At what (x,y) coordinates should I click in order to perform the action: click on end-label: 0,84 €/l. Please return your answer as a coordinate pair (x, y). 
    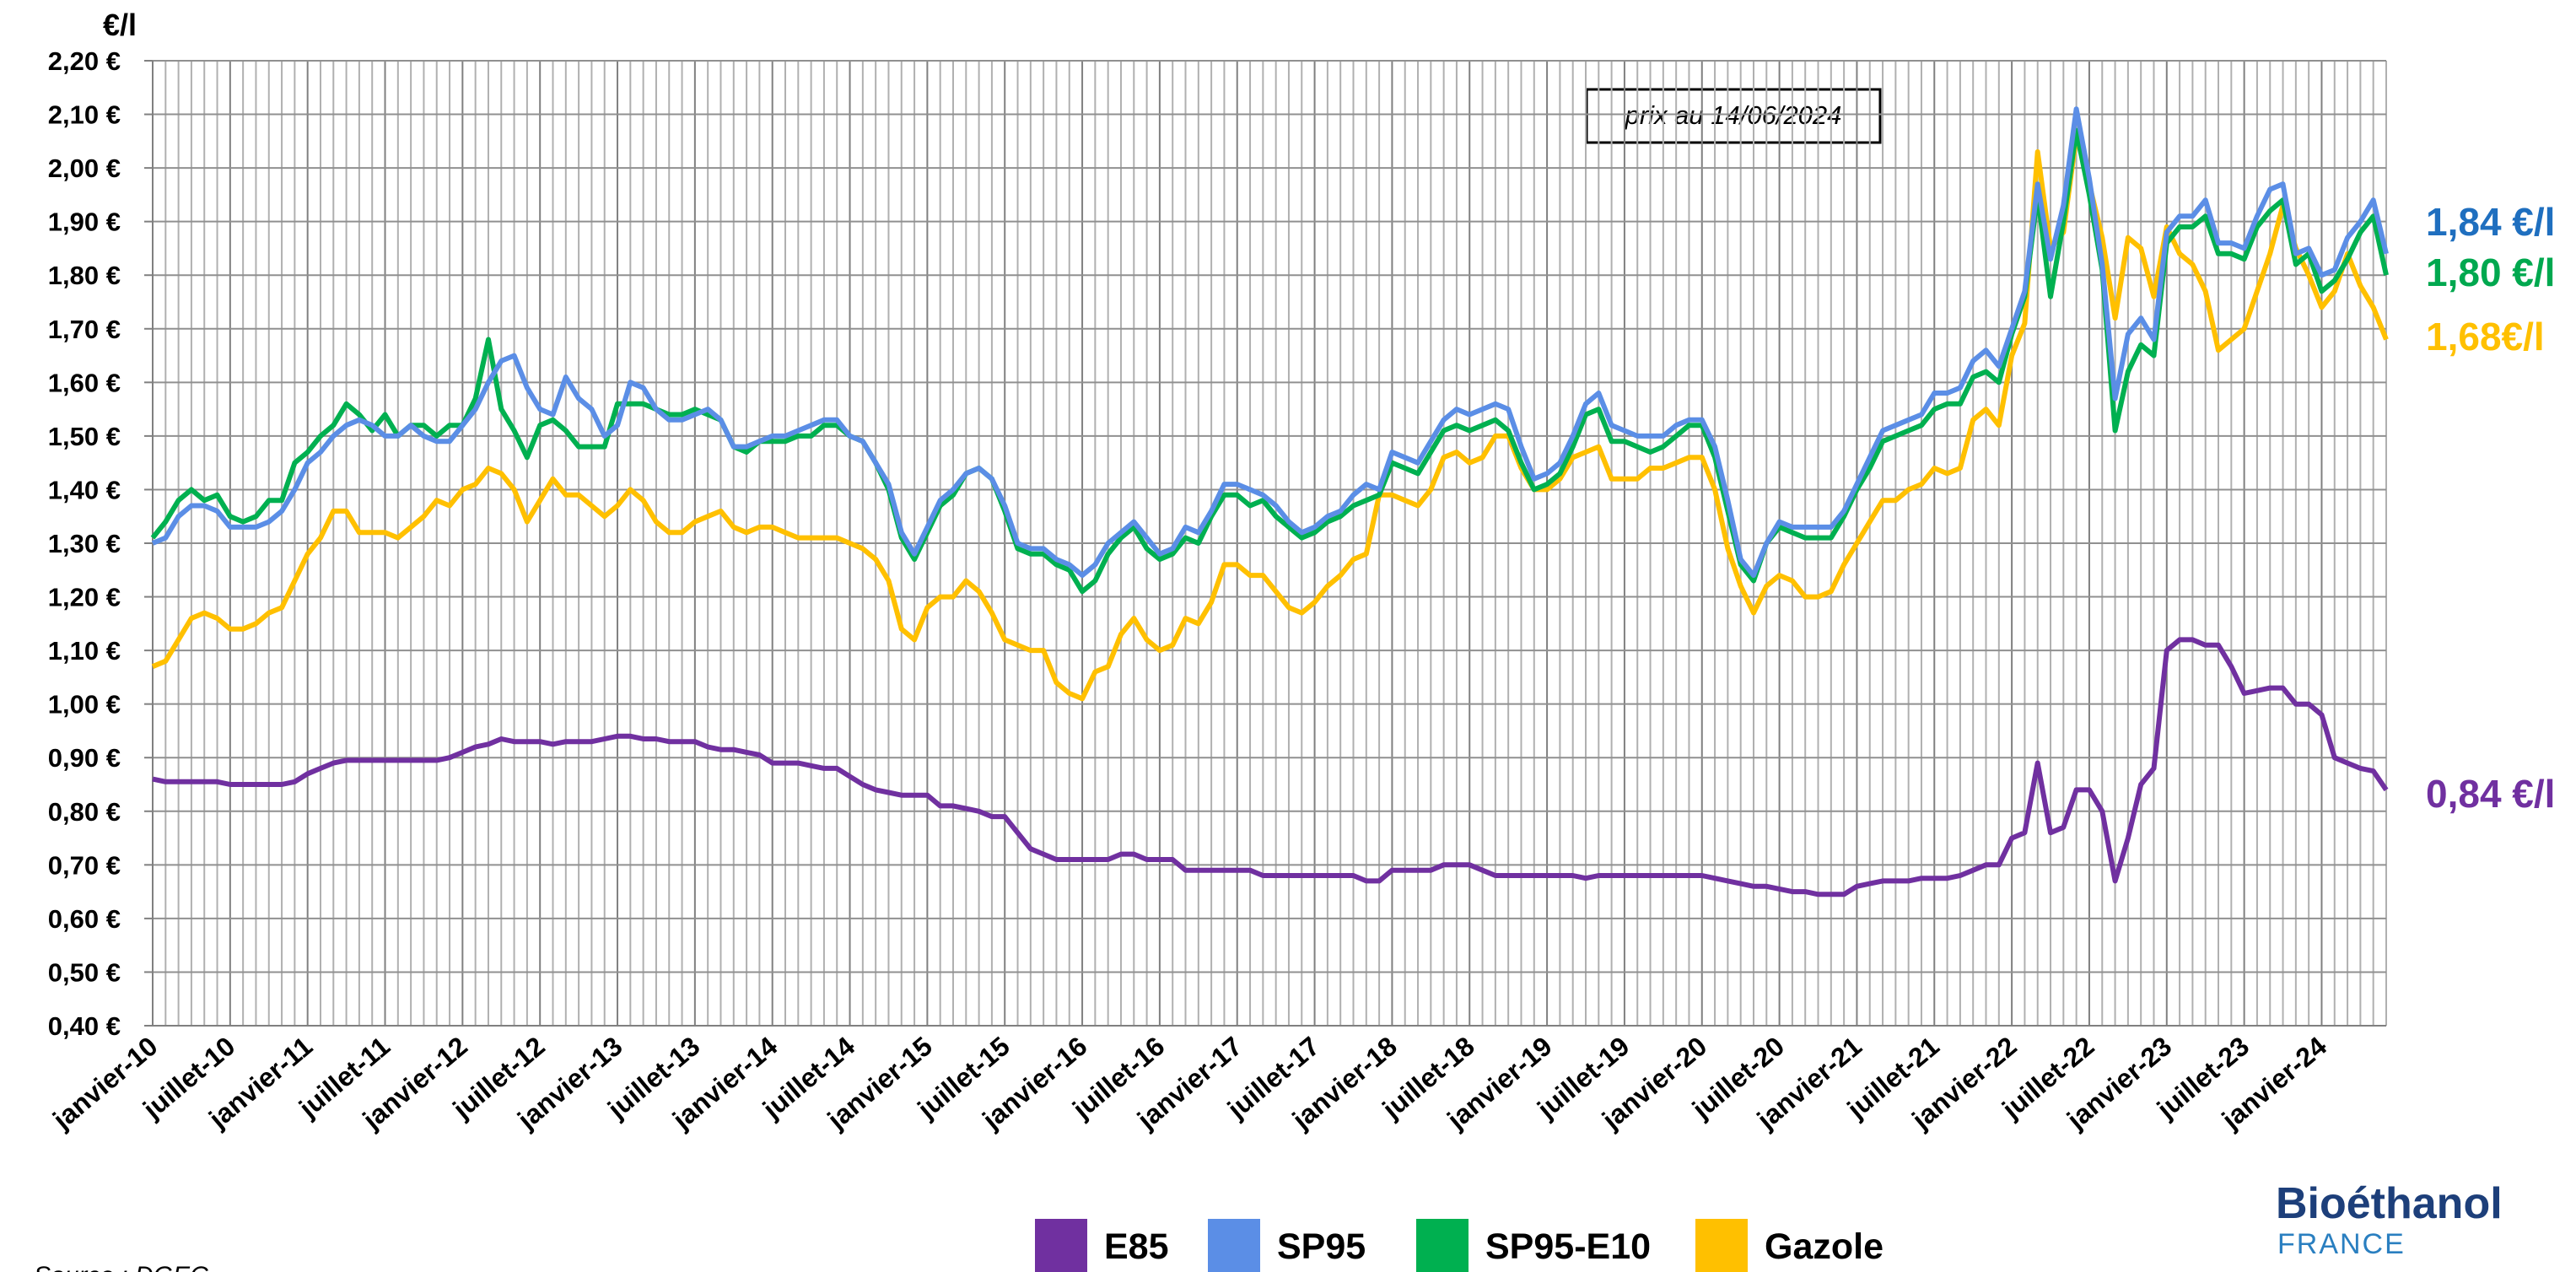
    Looking at the image, I should click on (2490, 794).